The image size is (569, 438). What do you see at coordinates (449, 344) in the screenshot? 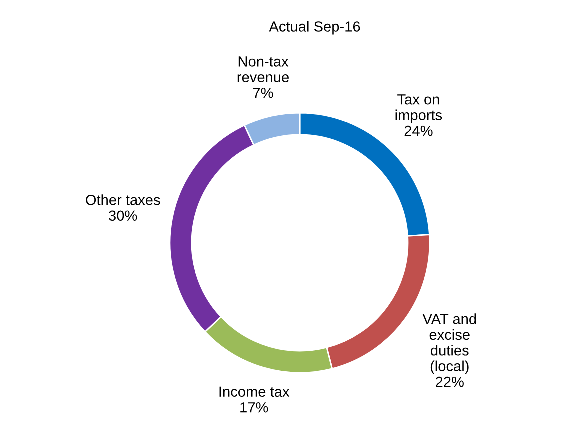
I see `slice-label: VAT and excise duties (local)` at bounding box center [449, 344].